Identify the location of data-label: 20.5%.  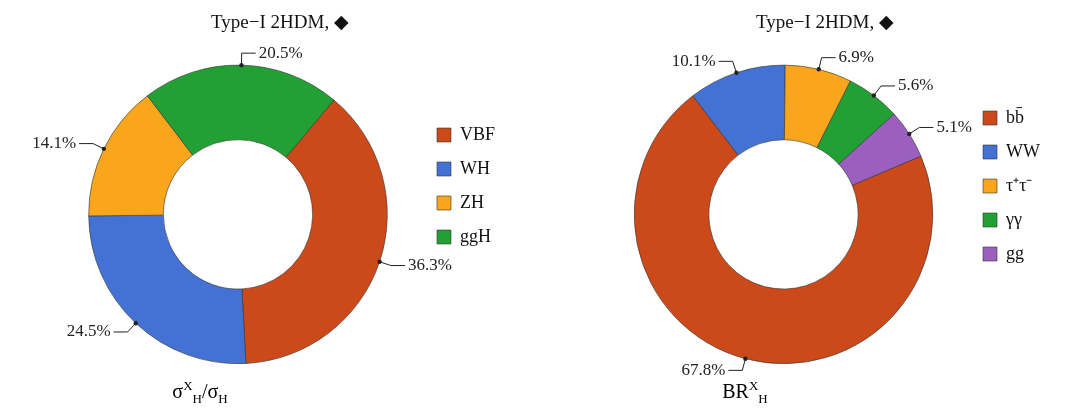
(280, 52).